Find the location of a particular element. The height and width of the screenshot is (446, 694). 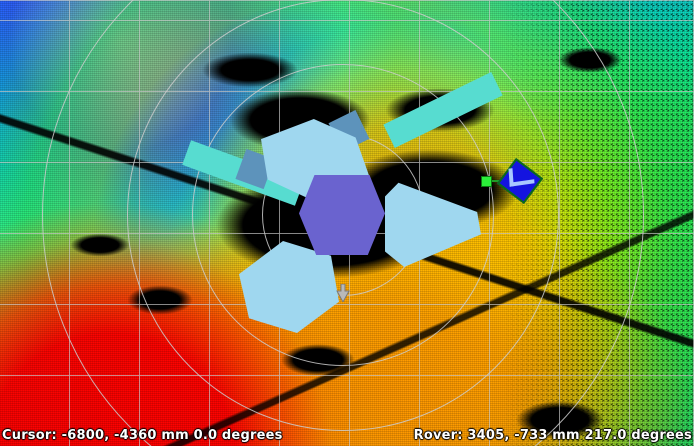

cursor-arrow-icon is located at coordinates (343, 293).